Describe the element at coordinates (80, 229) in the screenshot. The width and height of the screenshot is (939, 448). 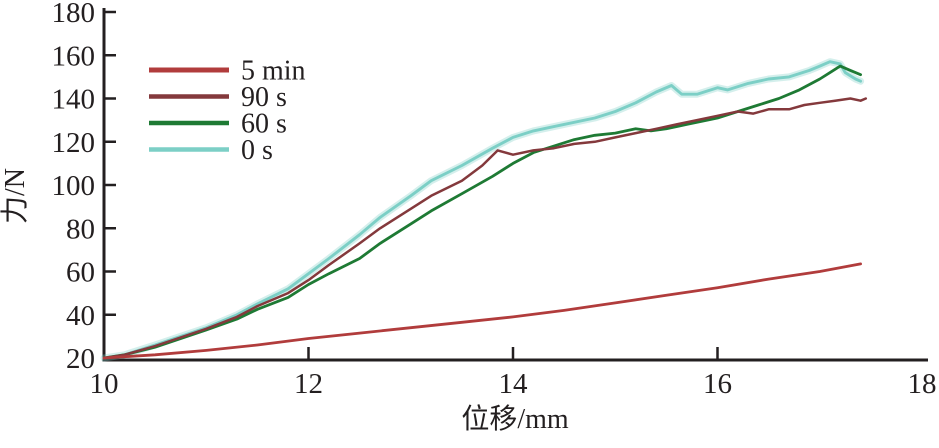
I see `y-tick-label: 80` at that location.